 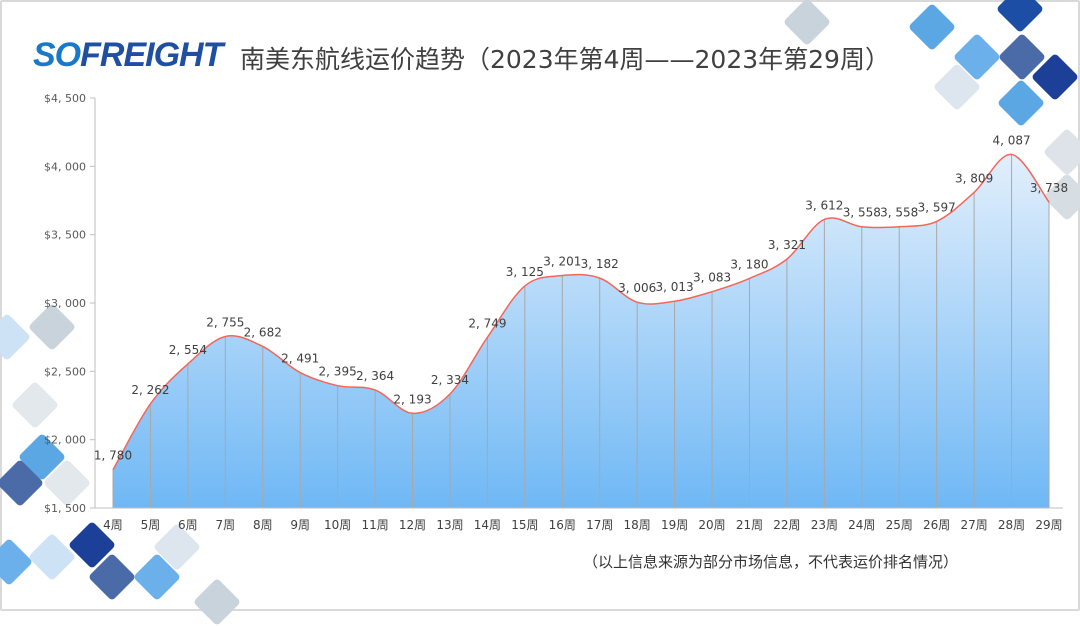 What do you see at coordinates (188, 525) in the screenshot?
I see `x-tick-label: 6周` at bounding box center [188, 525].